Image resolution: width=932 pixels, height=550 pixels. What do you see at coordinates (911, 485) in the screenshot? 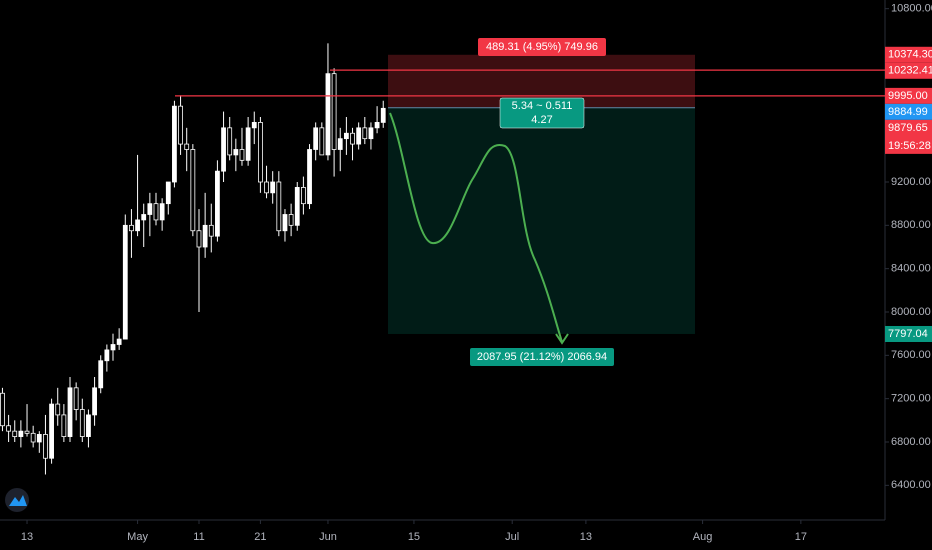
I see `y-tick-label: 6400.00` at bounding box center [911, 485].